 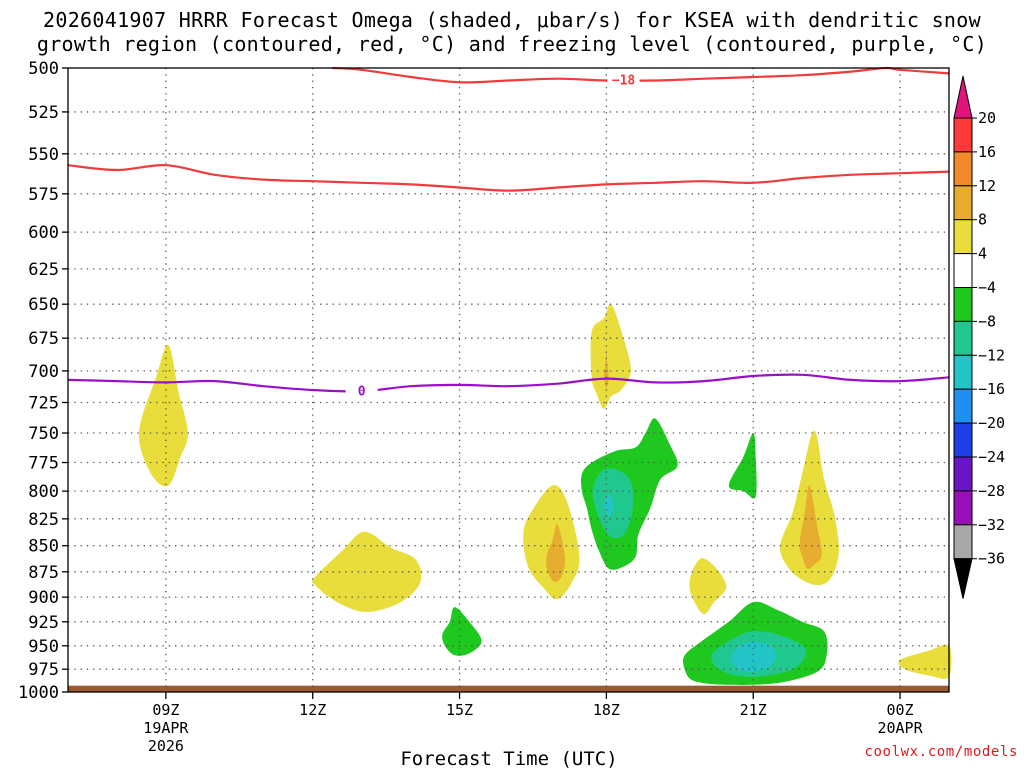 I want to click on yellow-blob-20z, so click(x=708, y=586).